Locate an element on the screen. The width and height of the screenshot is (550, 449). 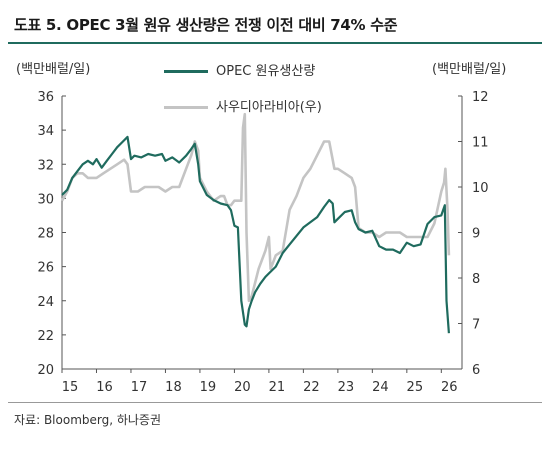
x-tick-label: 24 is located at coordinates (380, 387).